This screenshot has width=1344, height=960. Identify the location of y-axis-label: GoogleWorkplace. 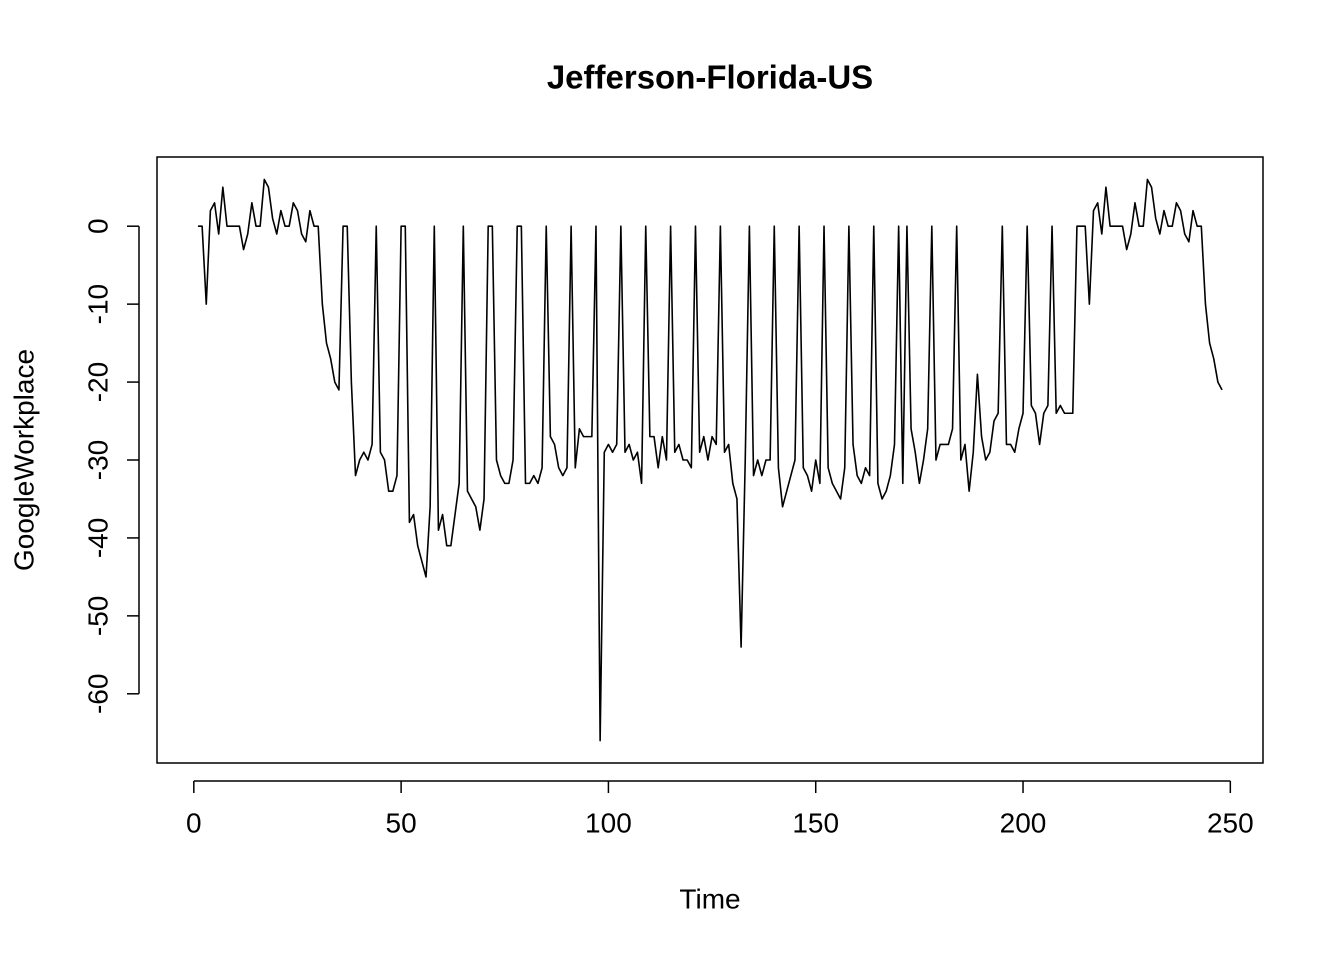
(23, 460).